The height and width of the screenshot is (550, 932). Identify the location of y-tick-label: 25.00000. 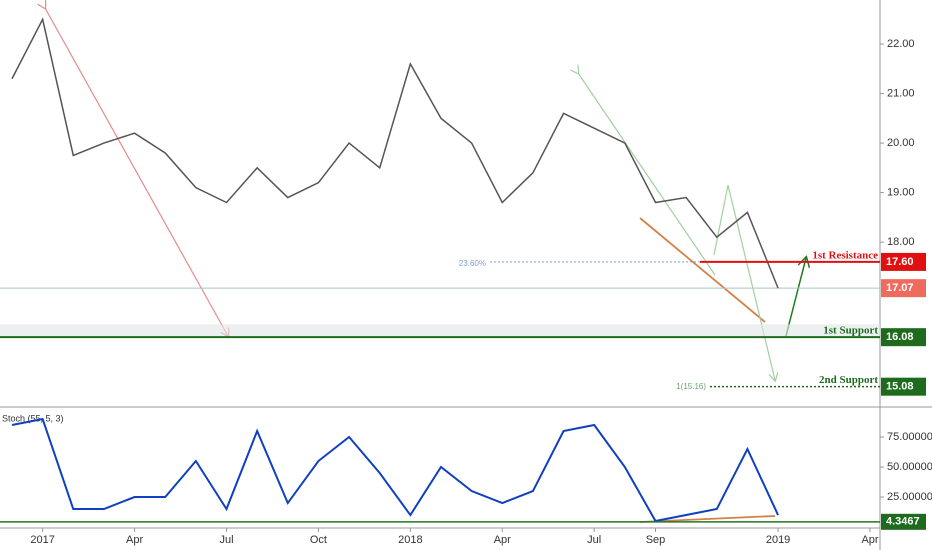
(909, 497).